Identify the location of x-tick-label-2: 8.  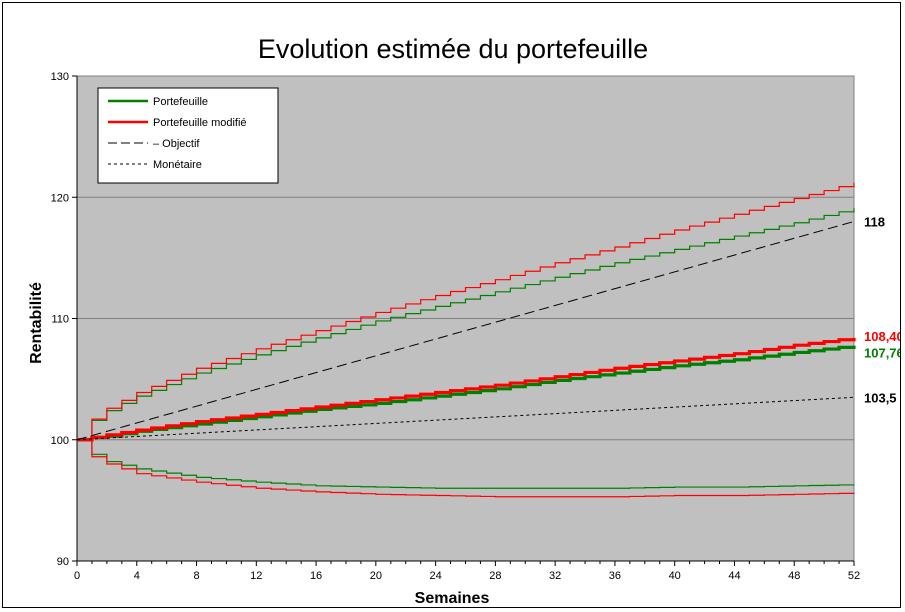
(196, 576).